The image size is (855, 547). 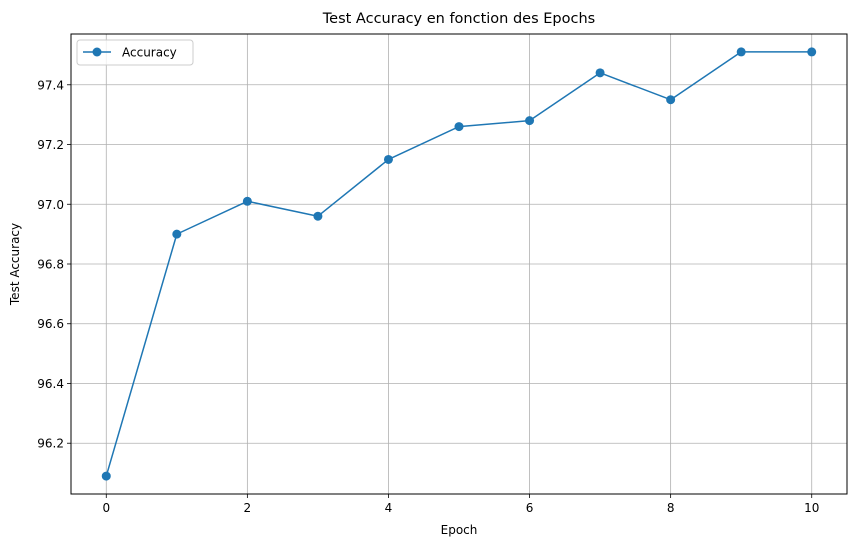 I want to click on y-tick-label: 96.2, so click(x=50, y=444).